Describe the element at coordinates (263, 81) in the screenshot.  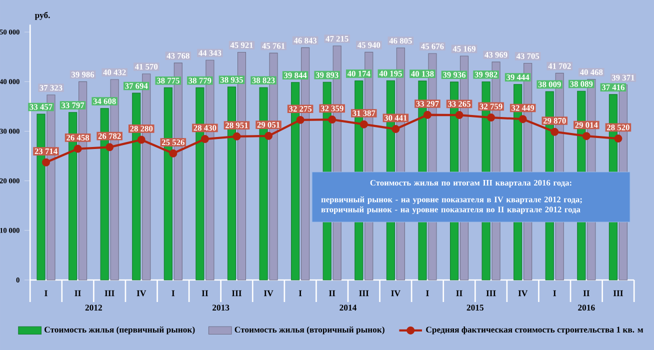
I see `data-label: 38 823` at that location.